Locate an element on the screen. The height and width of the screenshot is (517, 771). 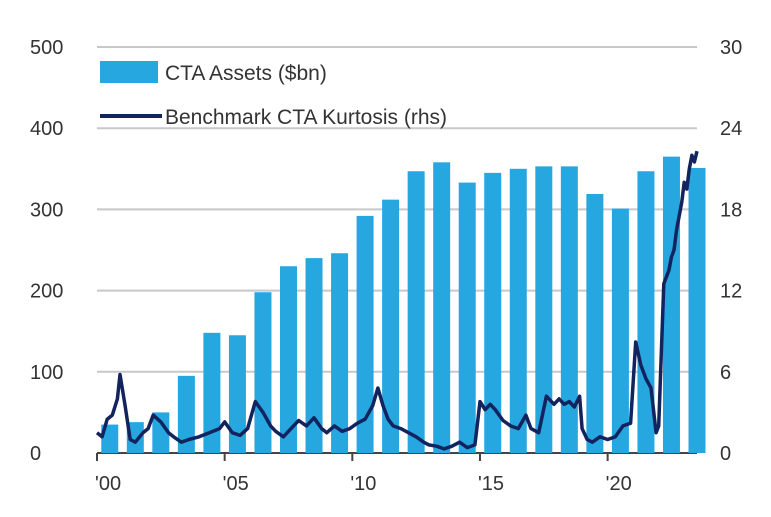
x-tick-label: '00 is located at coordinates (108, 484).